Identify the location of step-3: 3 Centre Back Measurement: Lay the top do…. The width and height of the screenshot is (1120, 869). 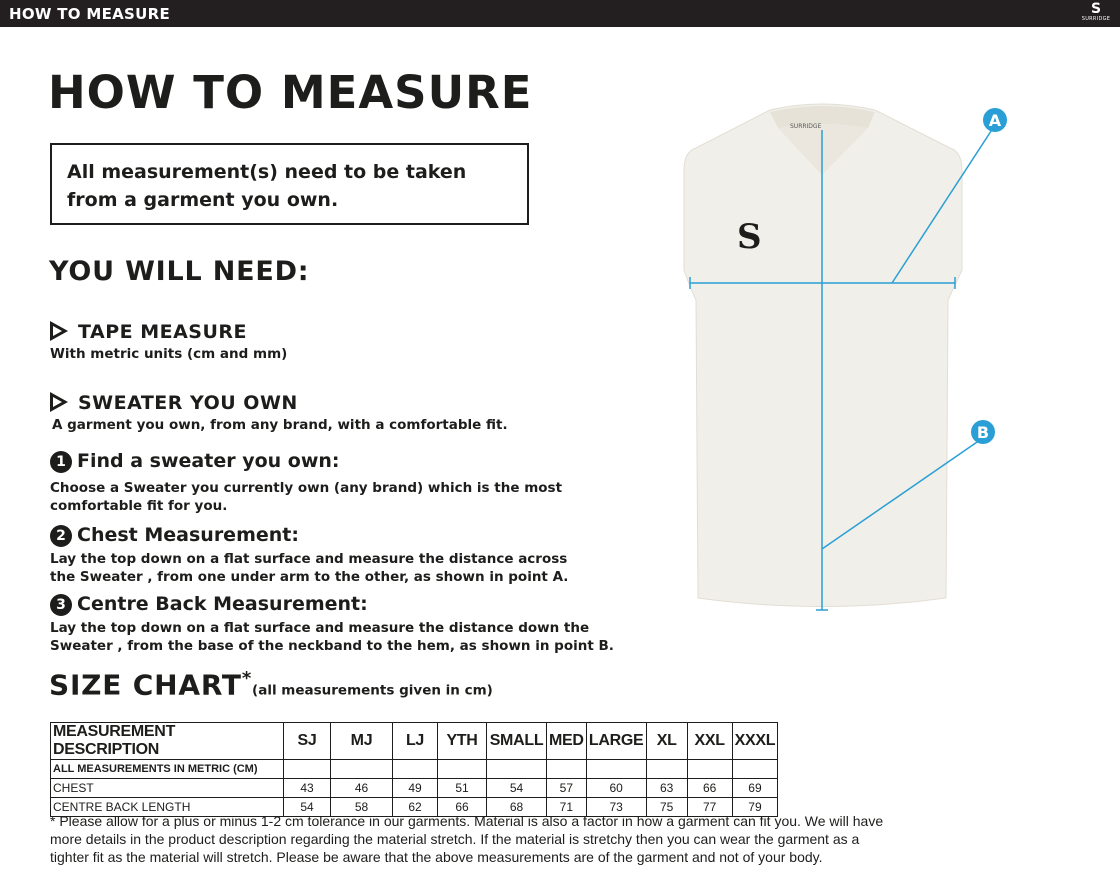
(332, 623).